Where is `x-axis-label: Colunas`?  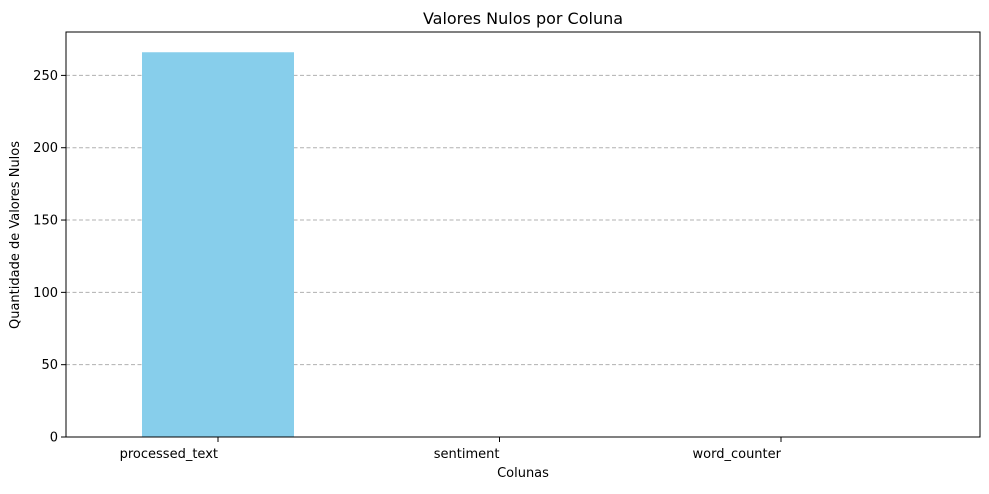 x-axis-label: Colunas is located at coordinates (523, 473).